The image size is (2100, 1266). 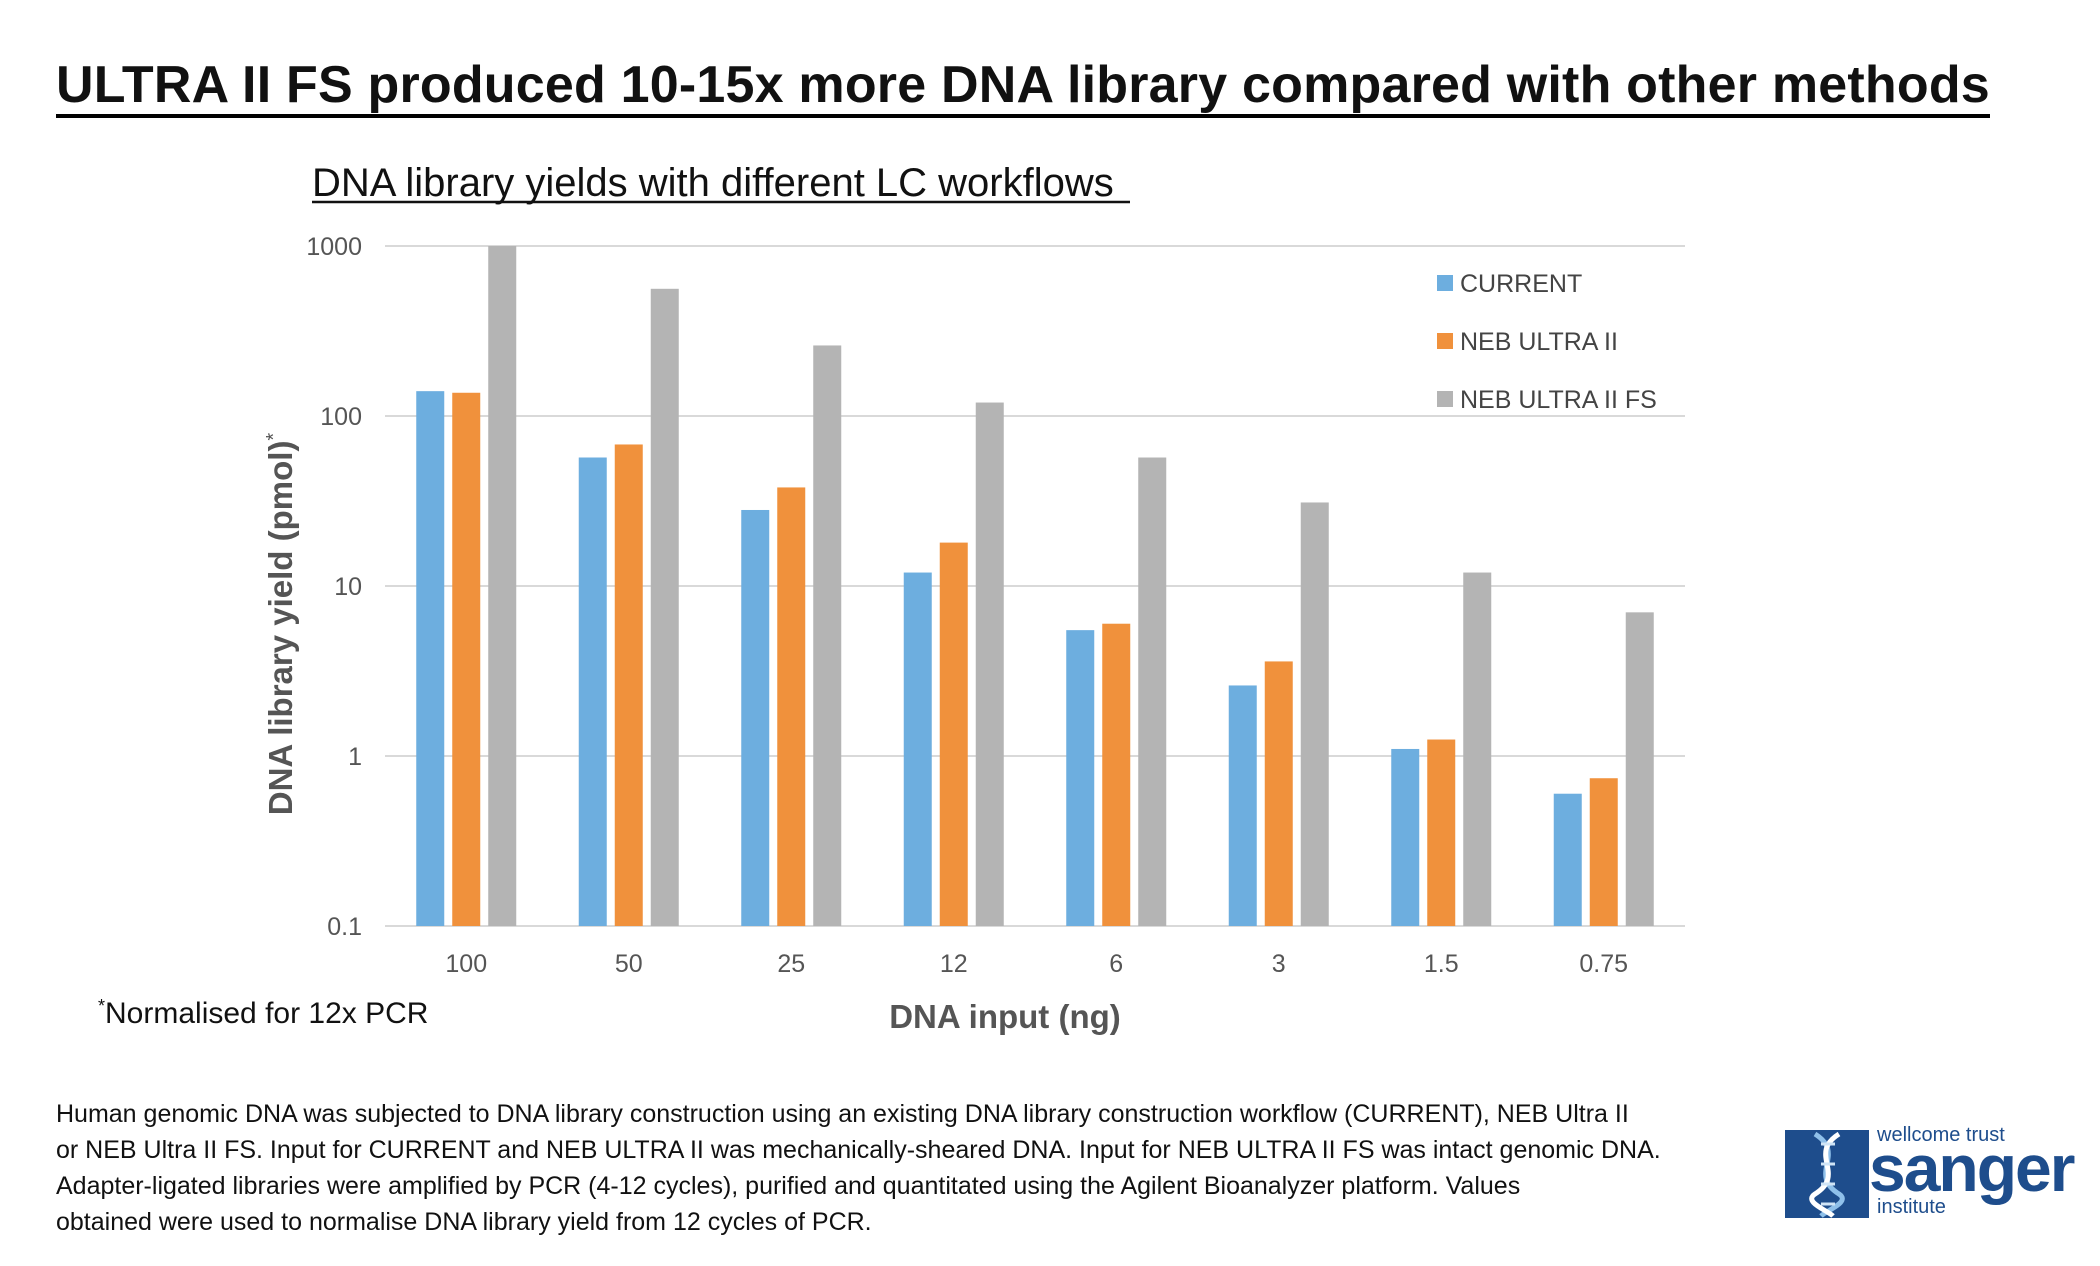 What do you see at coordinates (1036, 964) in the screenshot?
I see `x-tick-labels: 100 50 25 12 6 3 1.5 0.75` at bounding box center [1036, 964].